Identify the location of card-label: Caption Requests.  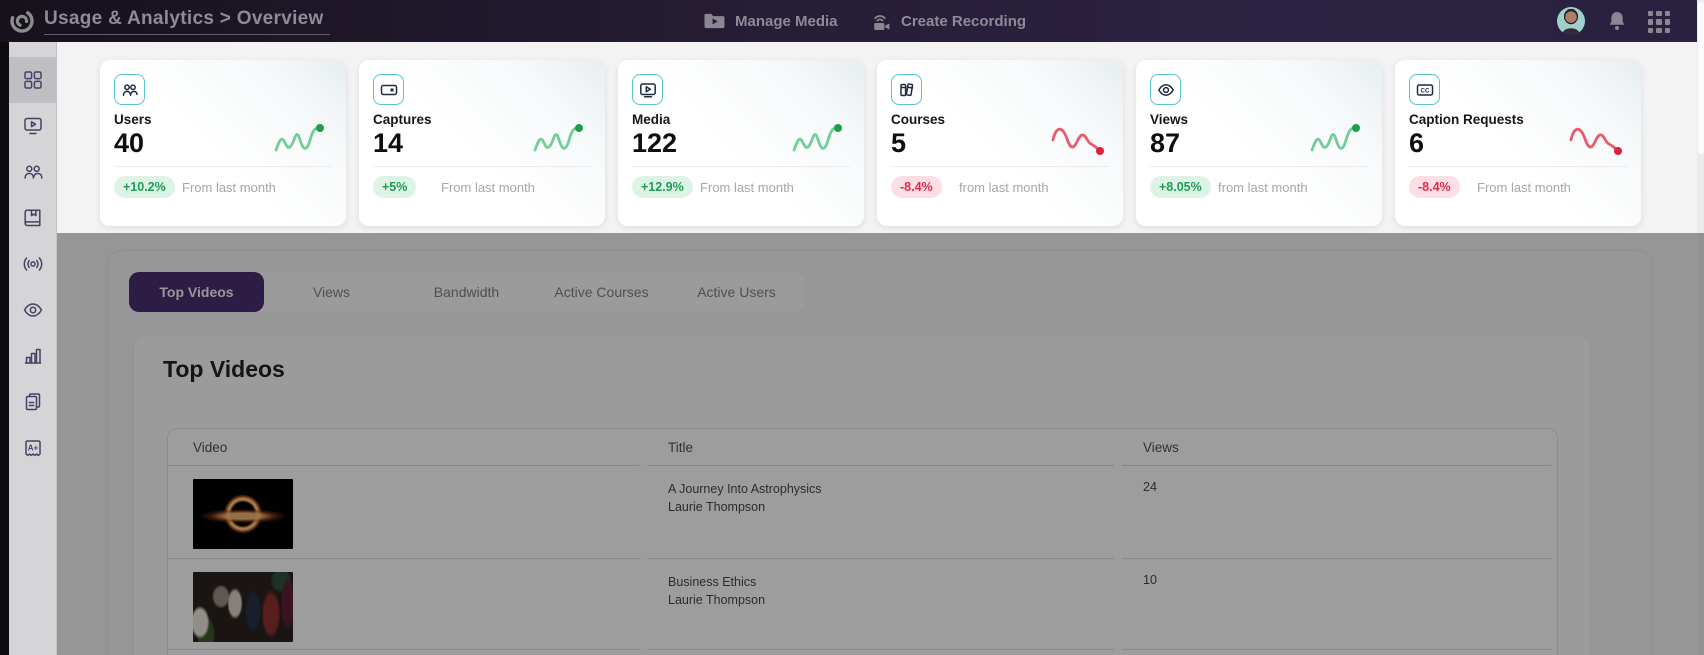
(1466, 119).